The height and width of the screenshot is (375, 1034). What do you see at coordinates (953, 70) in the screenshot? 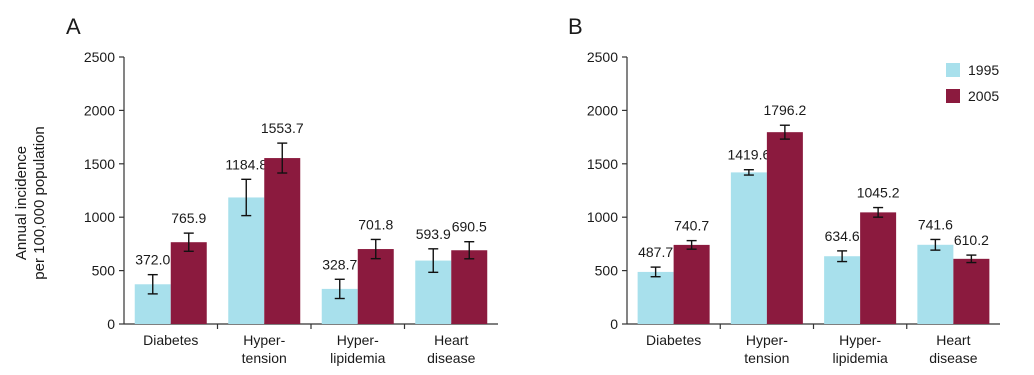
I see `legend-swatch-1995` at bounding box center [953, 70].